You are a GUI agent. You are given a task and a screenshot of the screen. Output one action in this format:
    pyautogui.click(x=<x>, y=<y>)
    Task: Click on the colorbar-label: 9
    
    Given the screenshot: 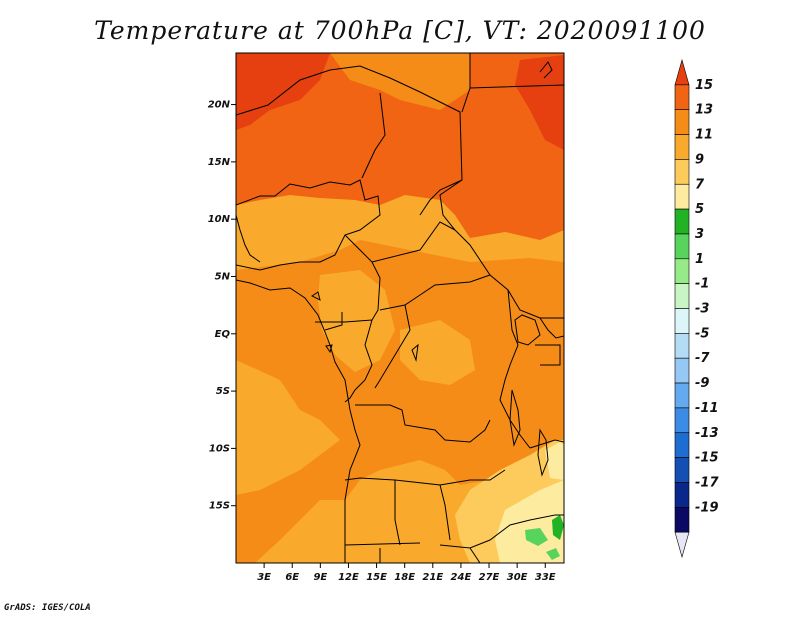 What is the action you would take?
    pyautogui.click(x=699, y=159)
    